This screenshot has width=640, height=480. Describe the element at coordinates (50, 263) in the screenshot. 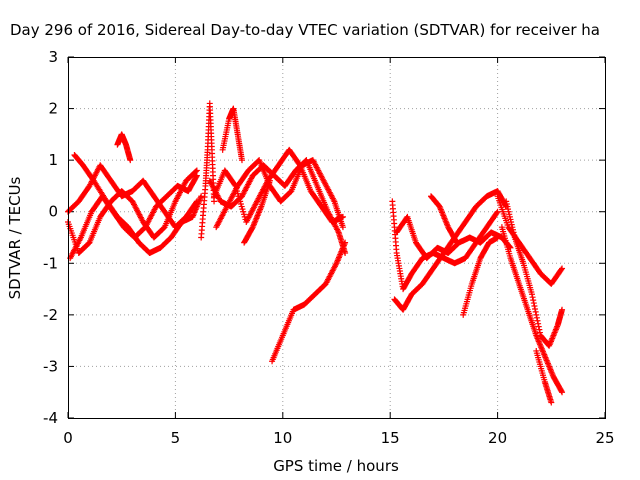

I see `y-tick-label: -1` at that location.